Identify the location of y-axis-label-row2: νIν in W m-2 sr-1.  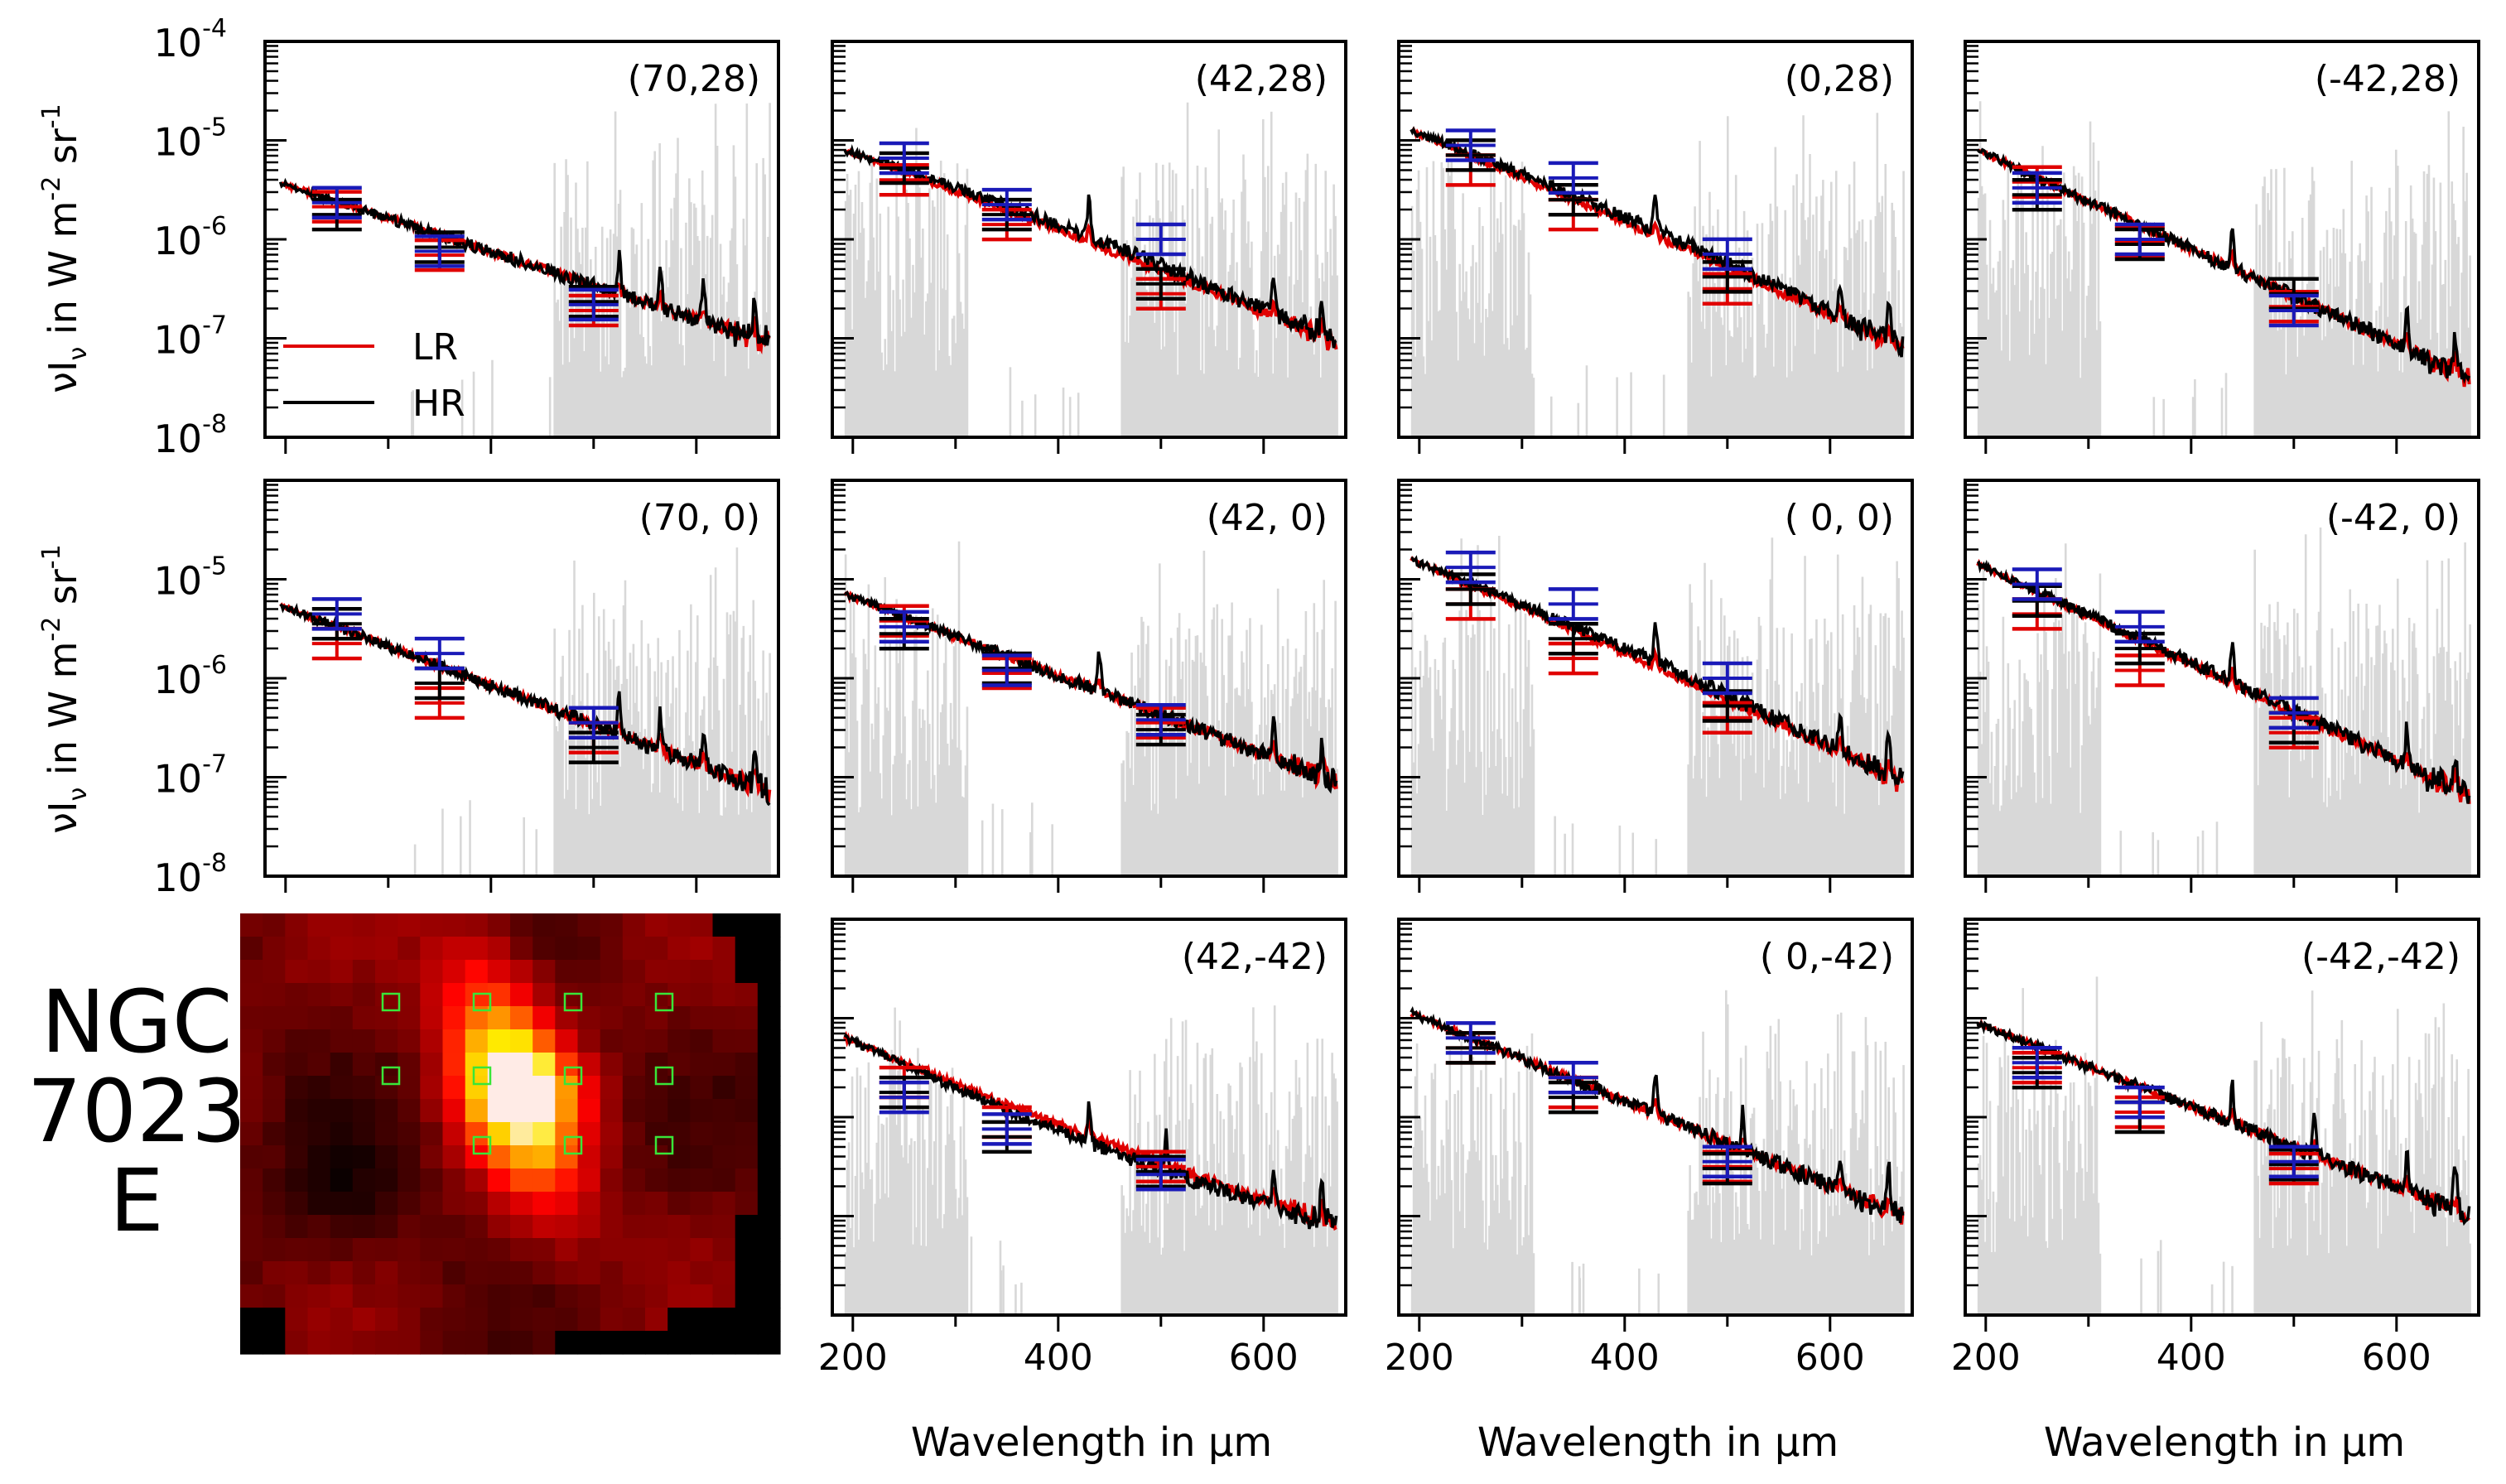
(65, 688).